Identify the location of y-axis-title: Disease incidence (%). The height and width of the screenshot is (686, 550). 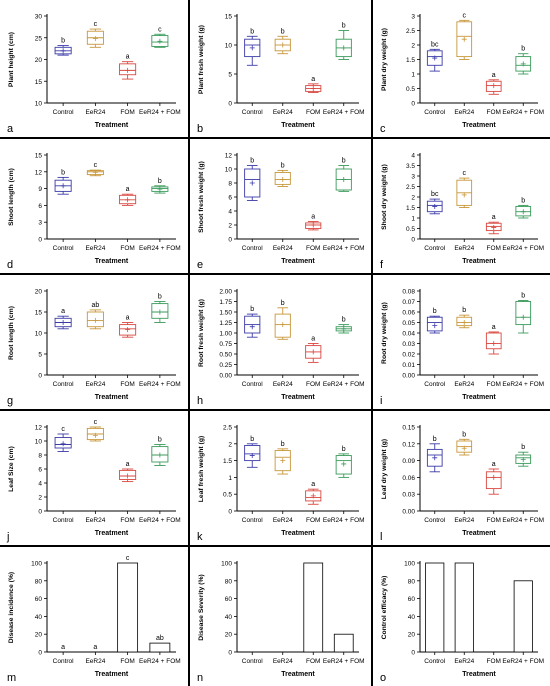
(11, 607).